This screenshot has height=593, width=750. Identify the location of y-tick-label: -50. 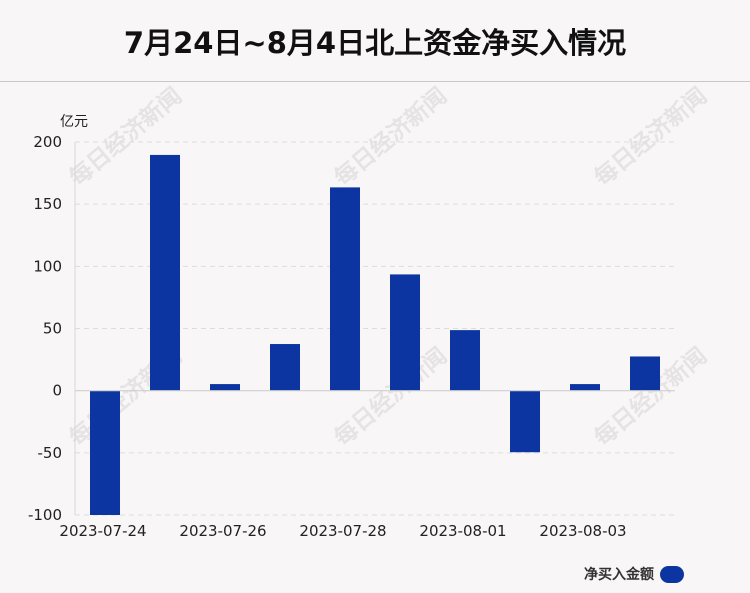
(50, 453).